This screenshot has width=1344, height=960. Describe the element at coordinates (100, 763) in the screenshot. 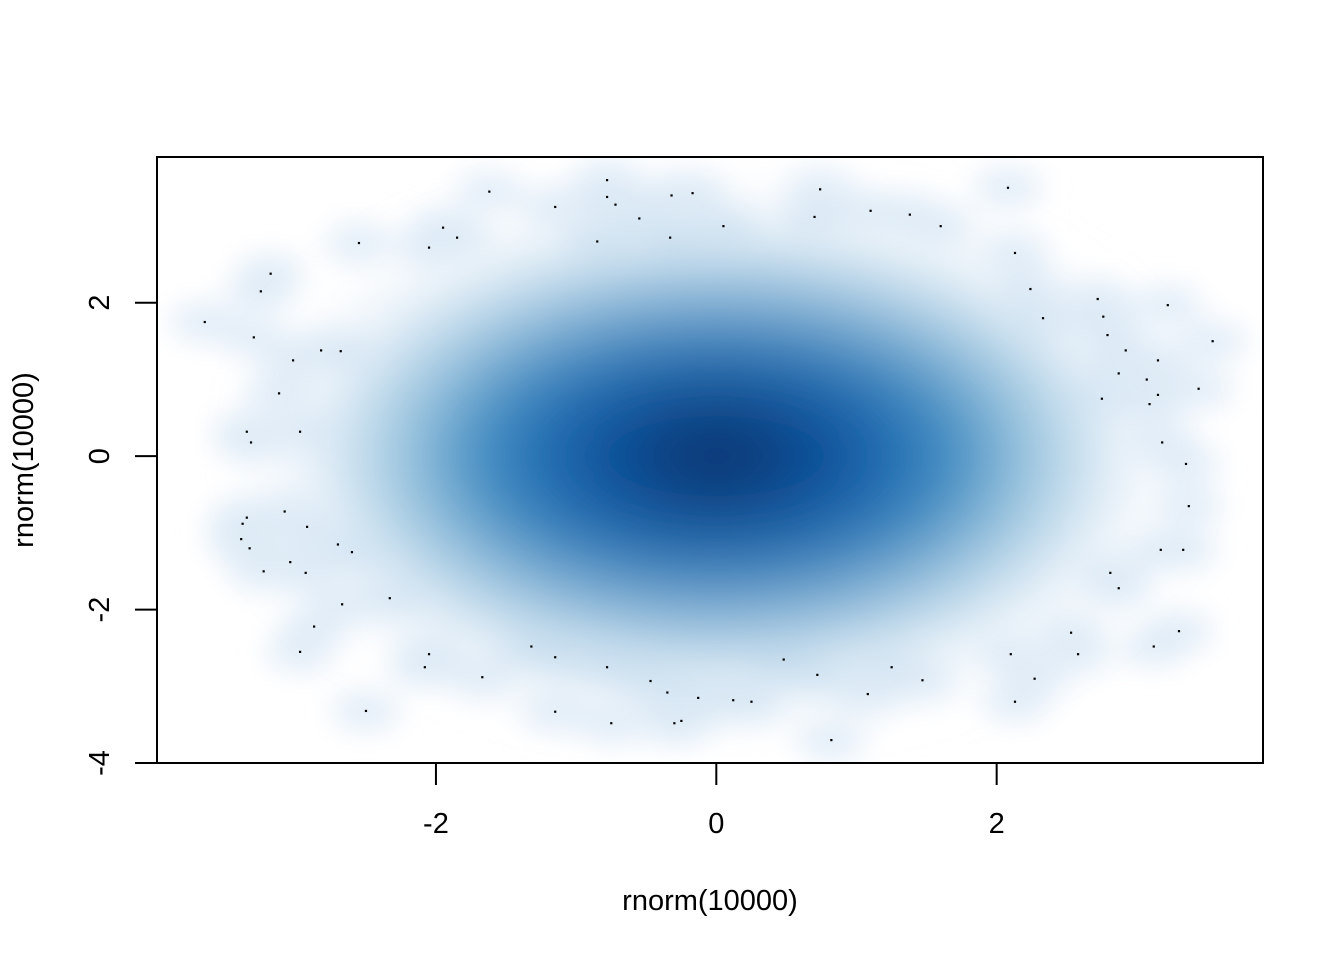

I see `y-tick-label-0: -4` at that location.